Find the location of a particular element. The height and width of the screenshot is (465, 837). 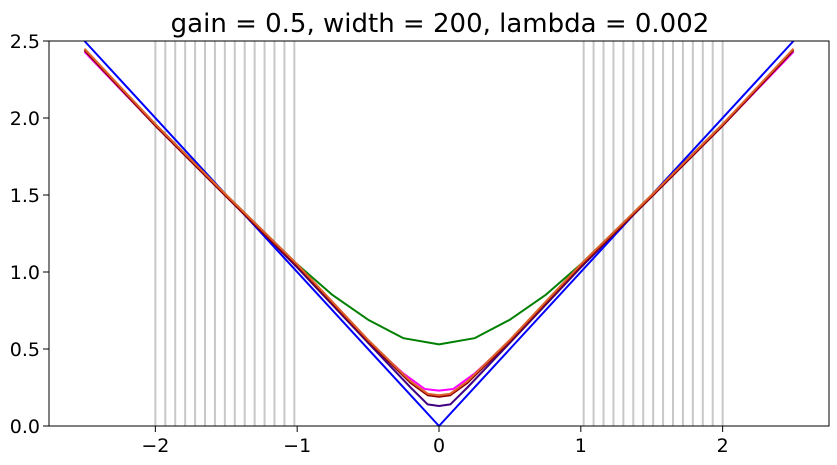

x-axis-ticks: −2 −1 0 1 2 is located at coordinates (435, 441).